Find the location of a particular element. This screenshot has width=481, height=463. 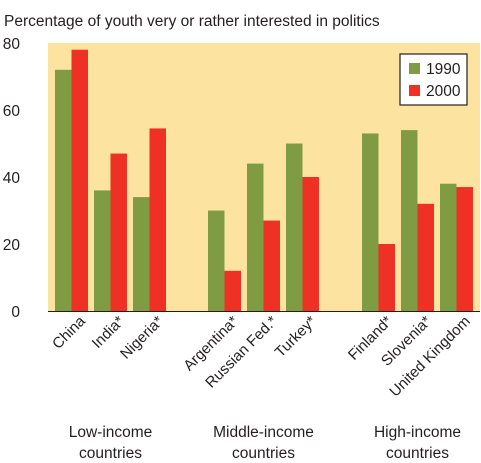

y-tick-label: 40 is located at coordinates (12, 178).